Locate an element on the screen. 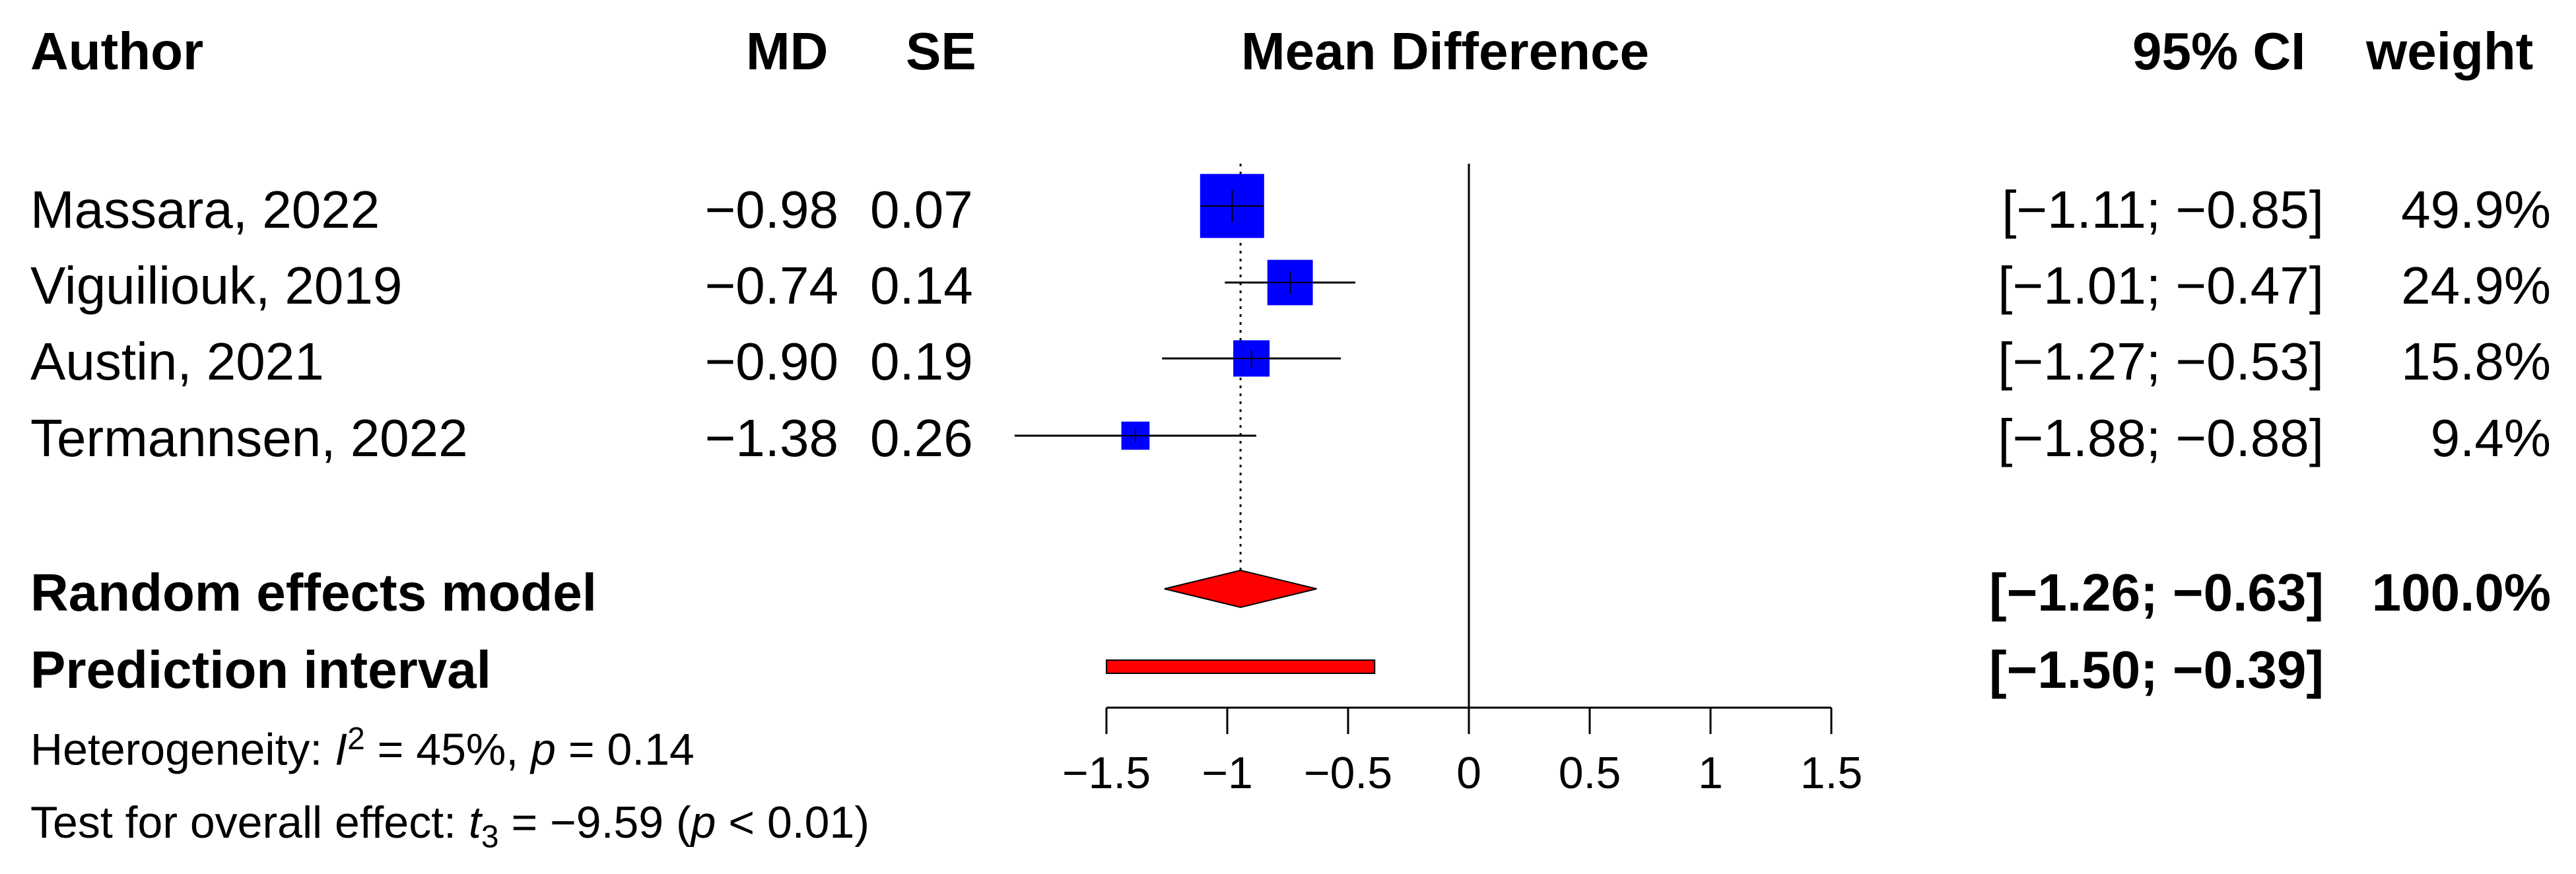  x-axis-tick-label: 1.5 is located at coordinates (1831, 773).